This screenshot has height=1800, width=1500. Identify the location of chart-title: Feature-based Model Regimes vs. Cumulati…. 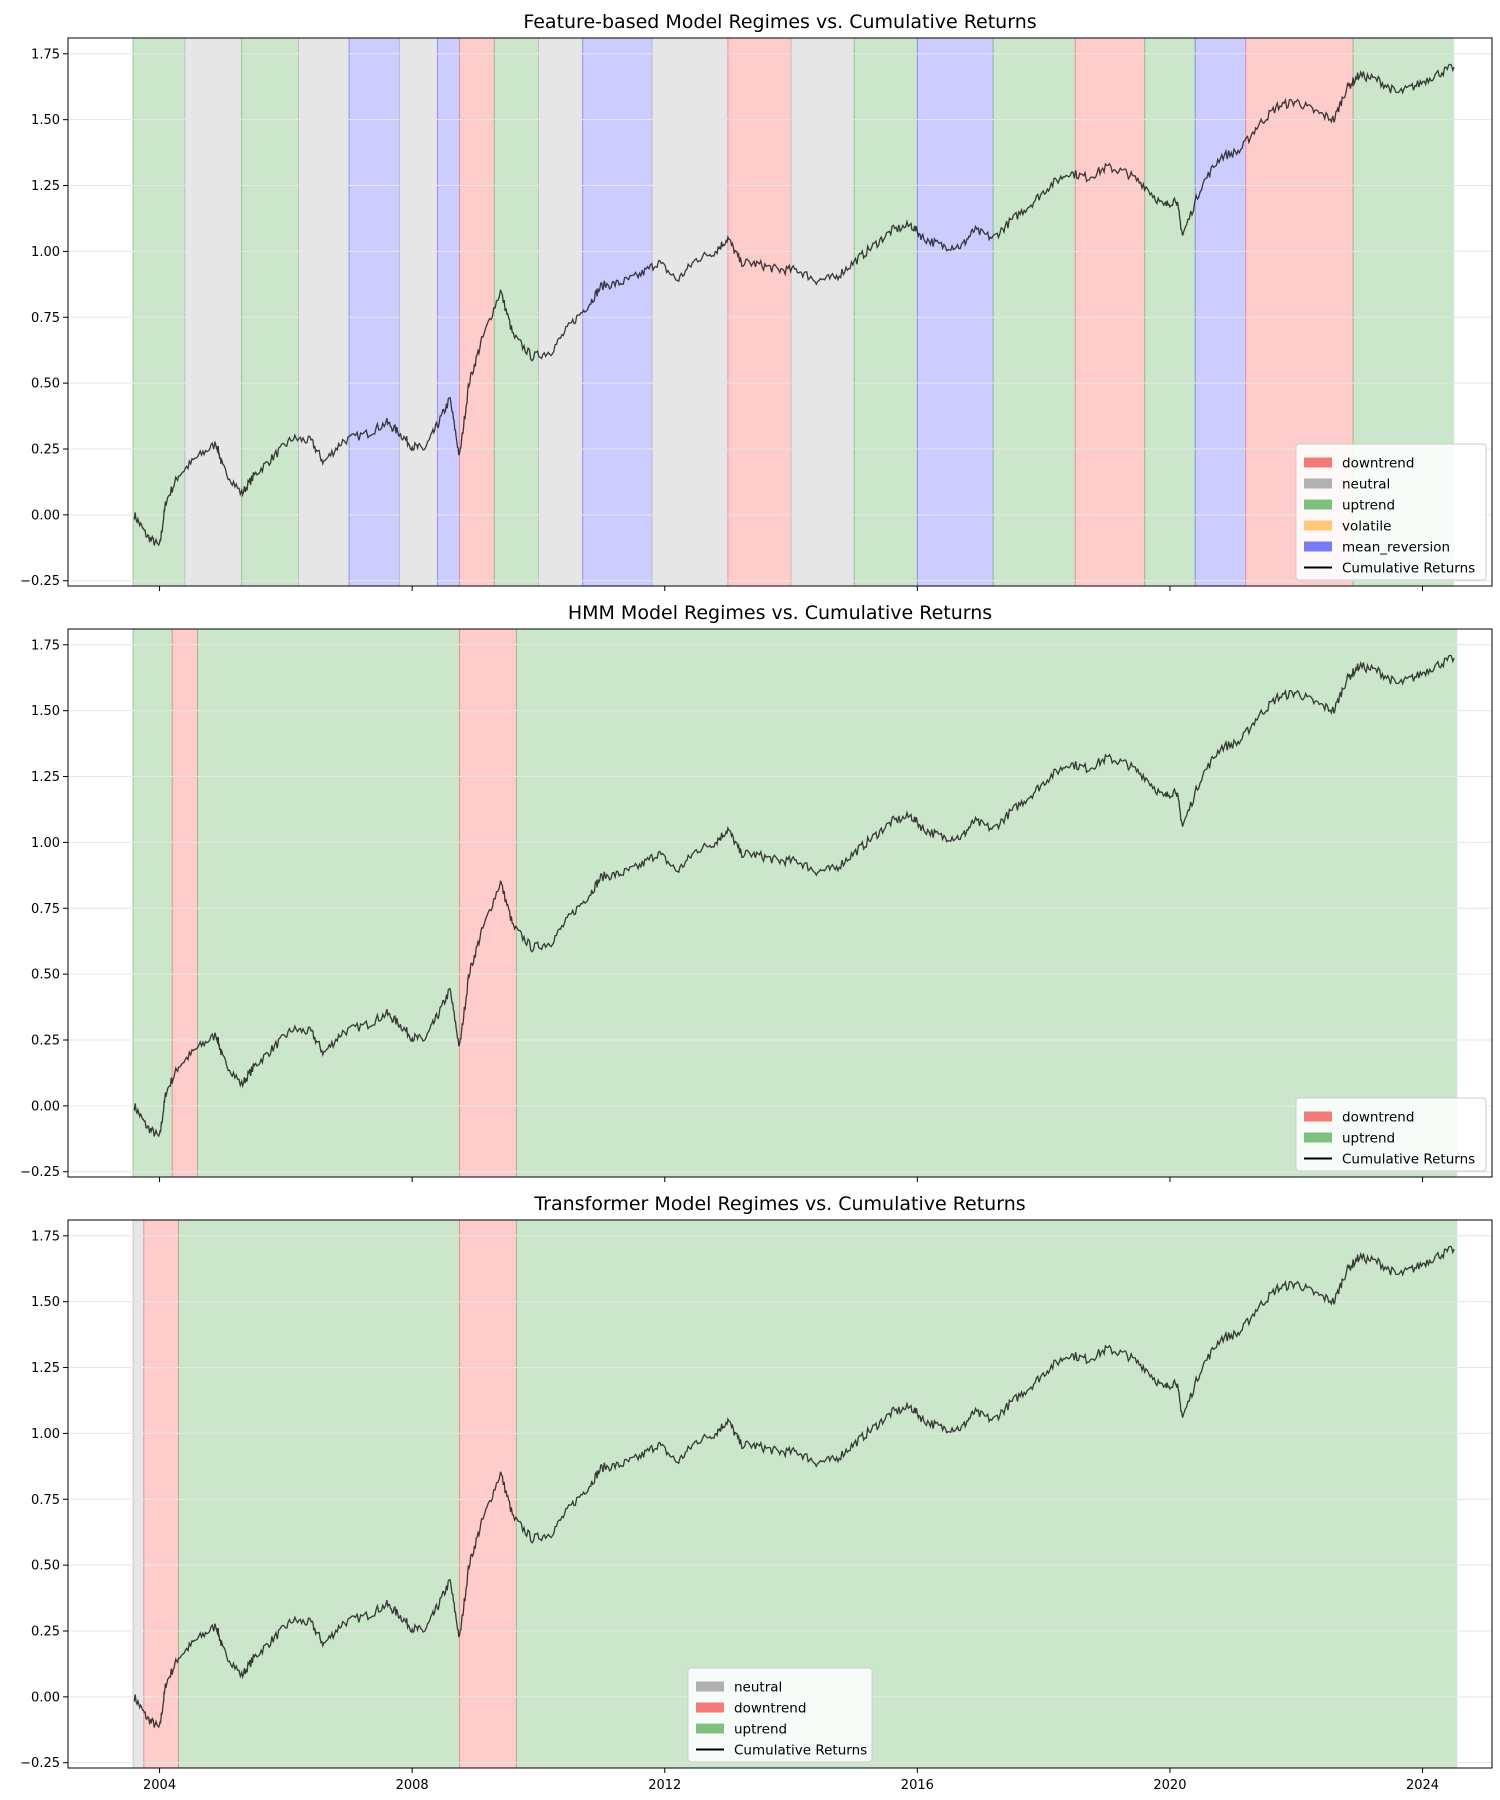
(779, 22).